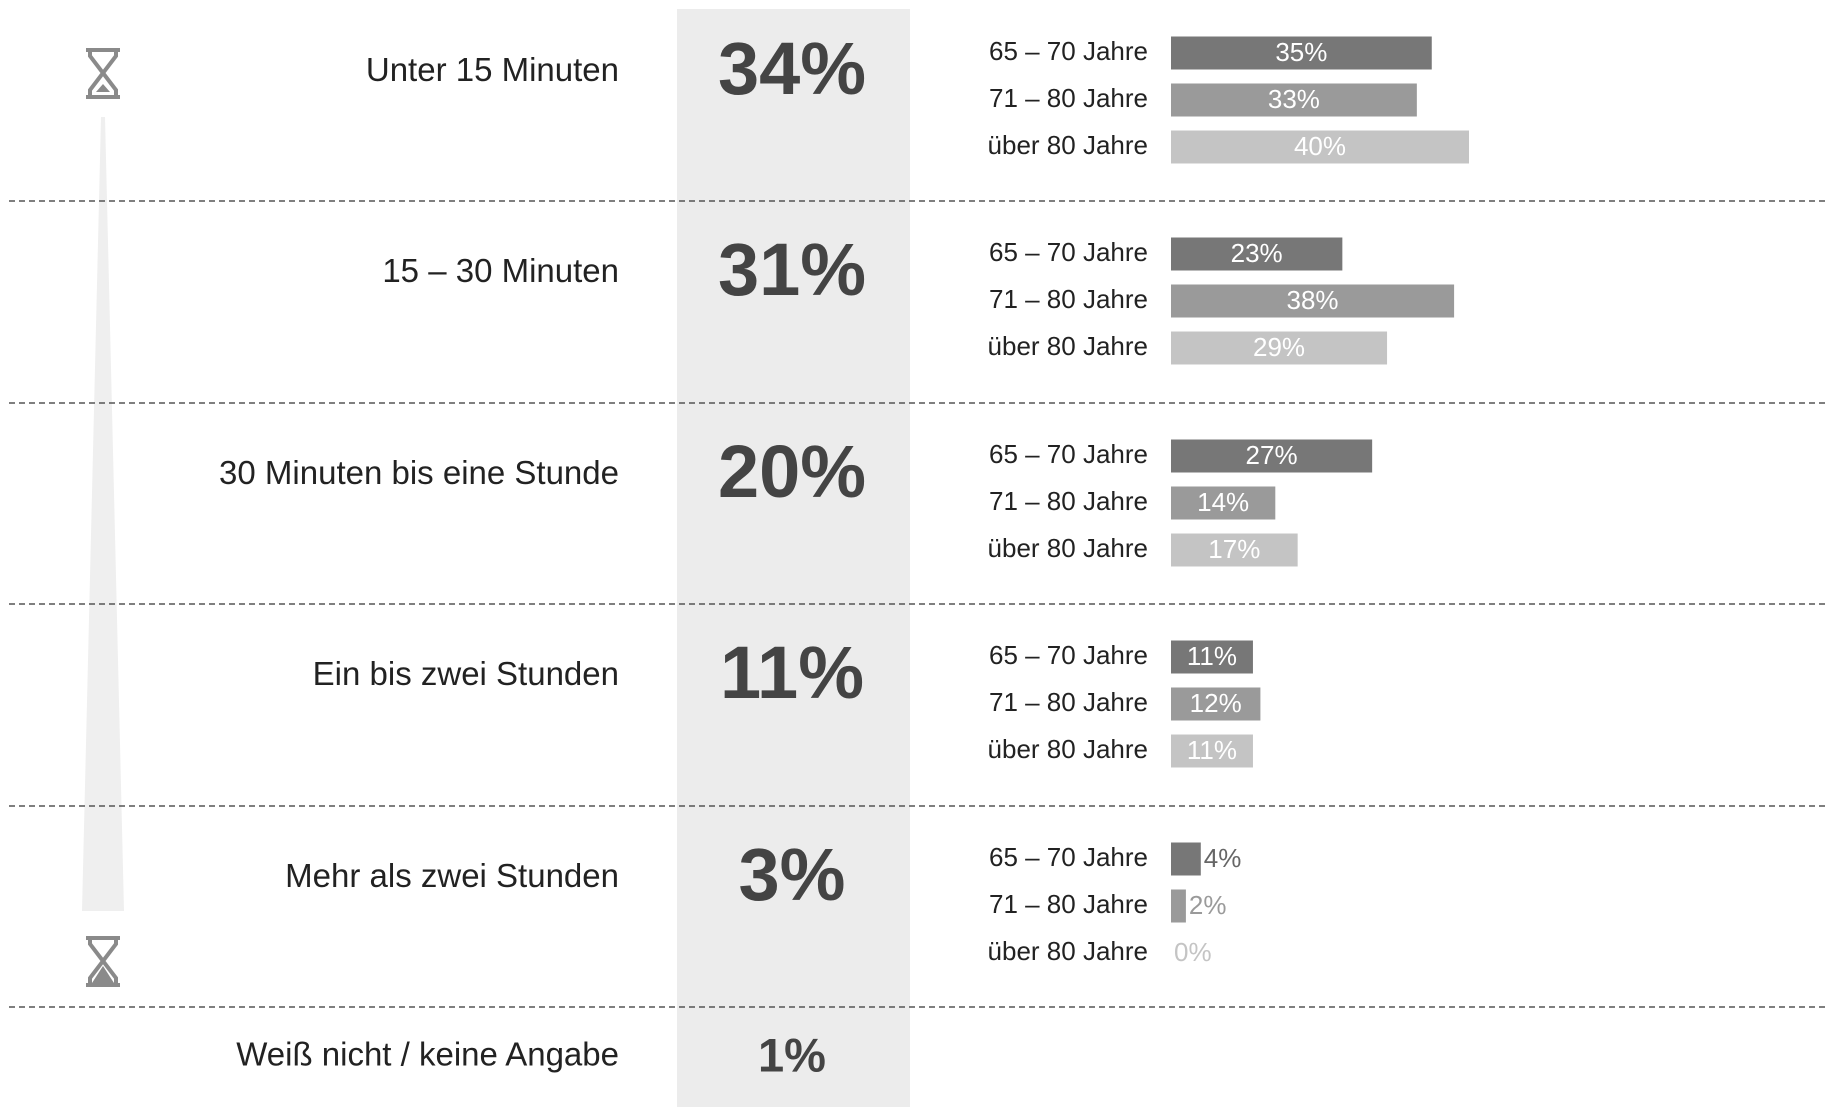  Describe the element at coordinates (103, 73) in the screenshot. I see `hourglass-top` at that location.